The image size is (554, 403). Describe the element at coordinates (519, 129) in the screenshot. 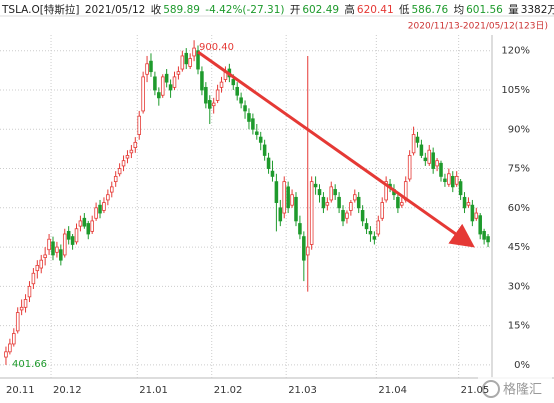

I see `y-tick-label: 90%` at that location.